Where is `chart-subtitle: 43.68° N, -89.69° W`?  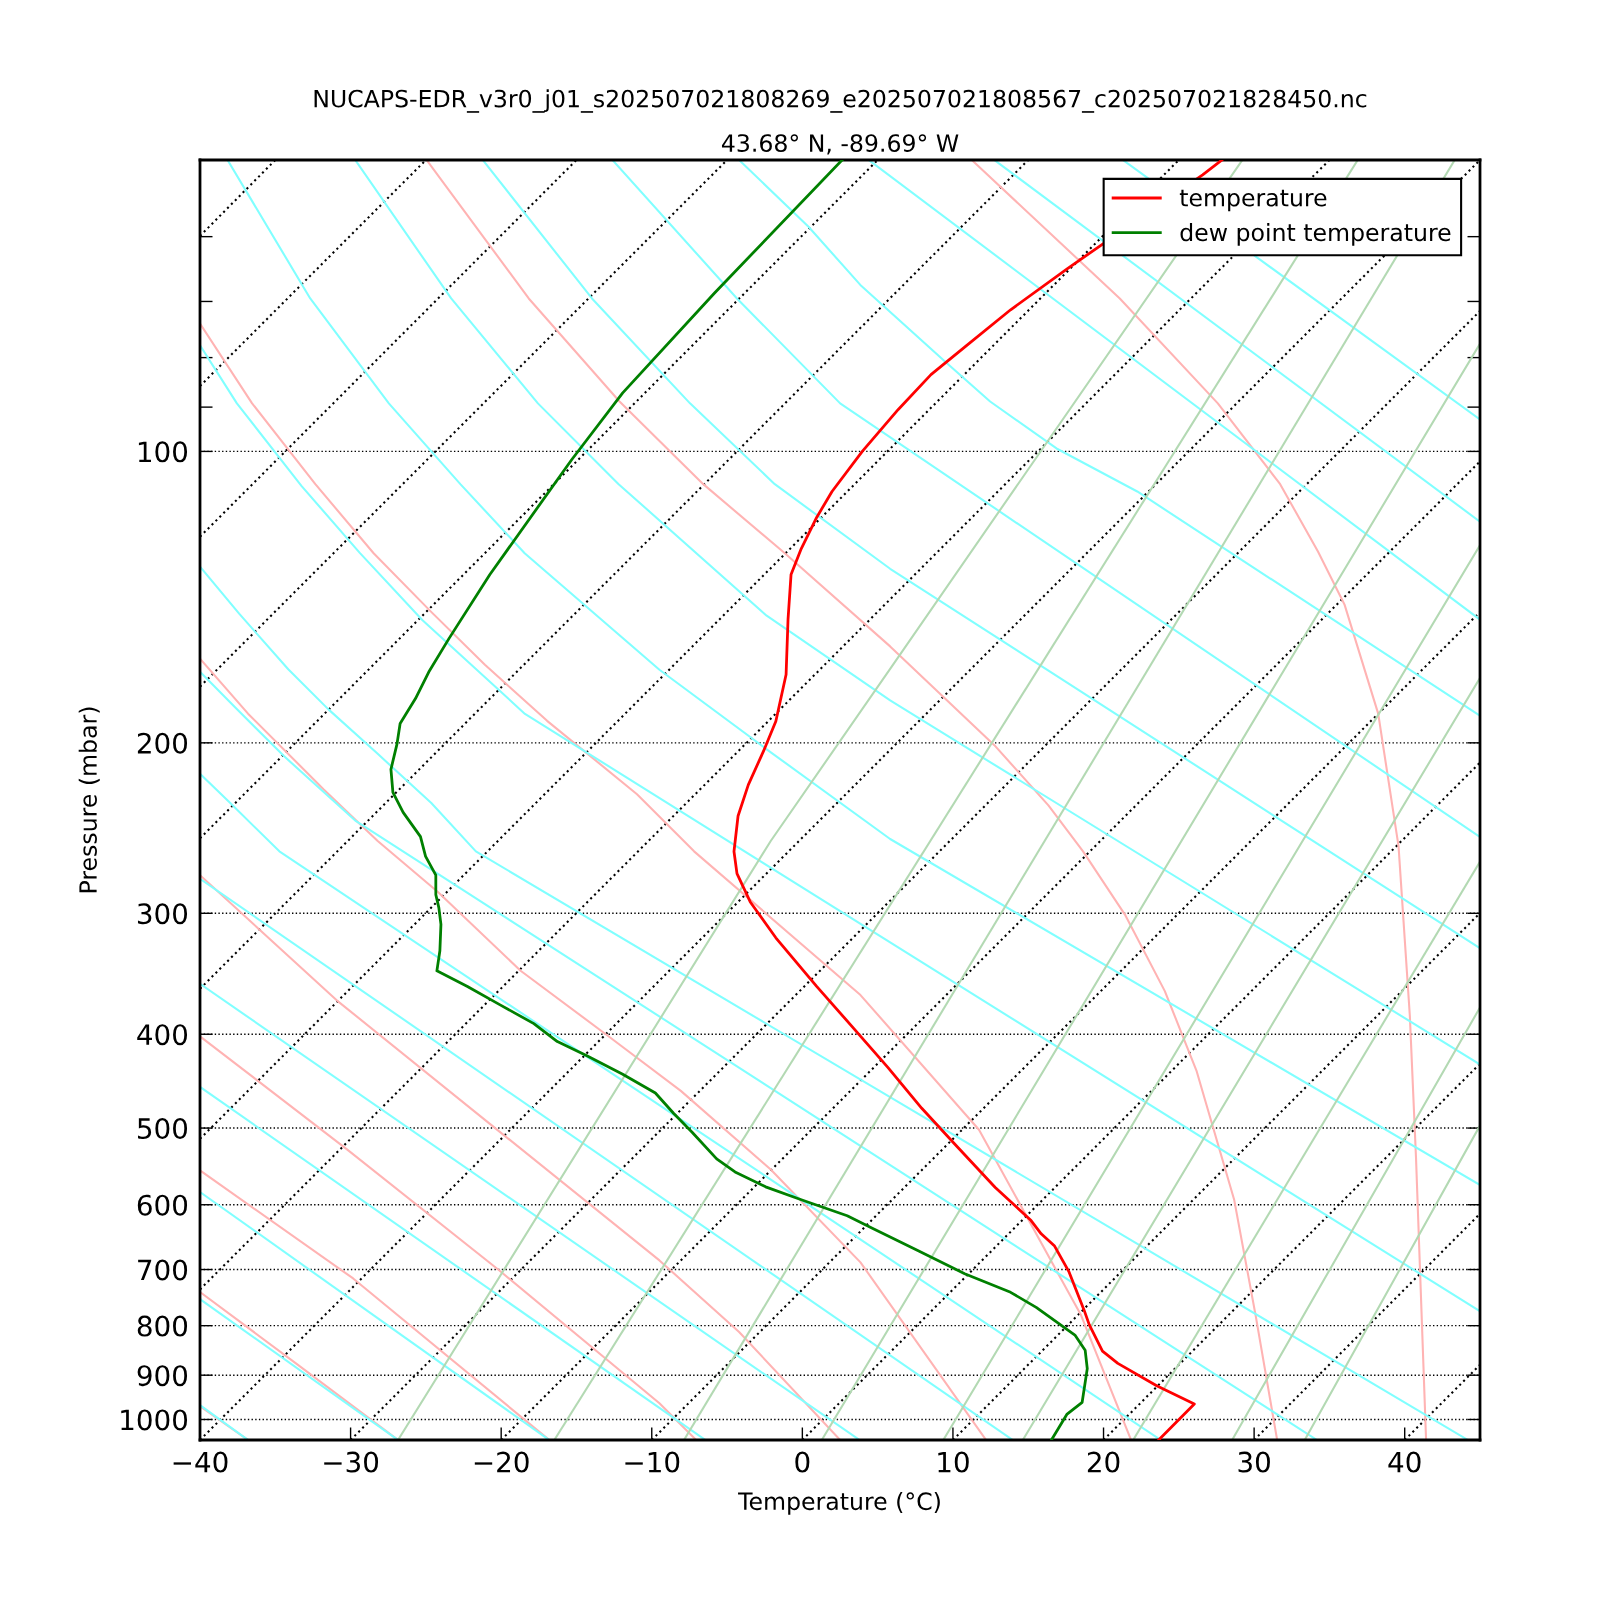 chart-subtitle: 43.68° N, -89.69° W is located at coordinates (840, 144).